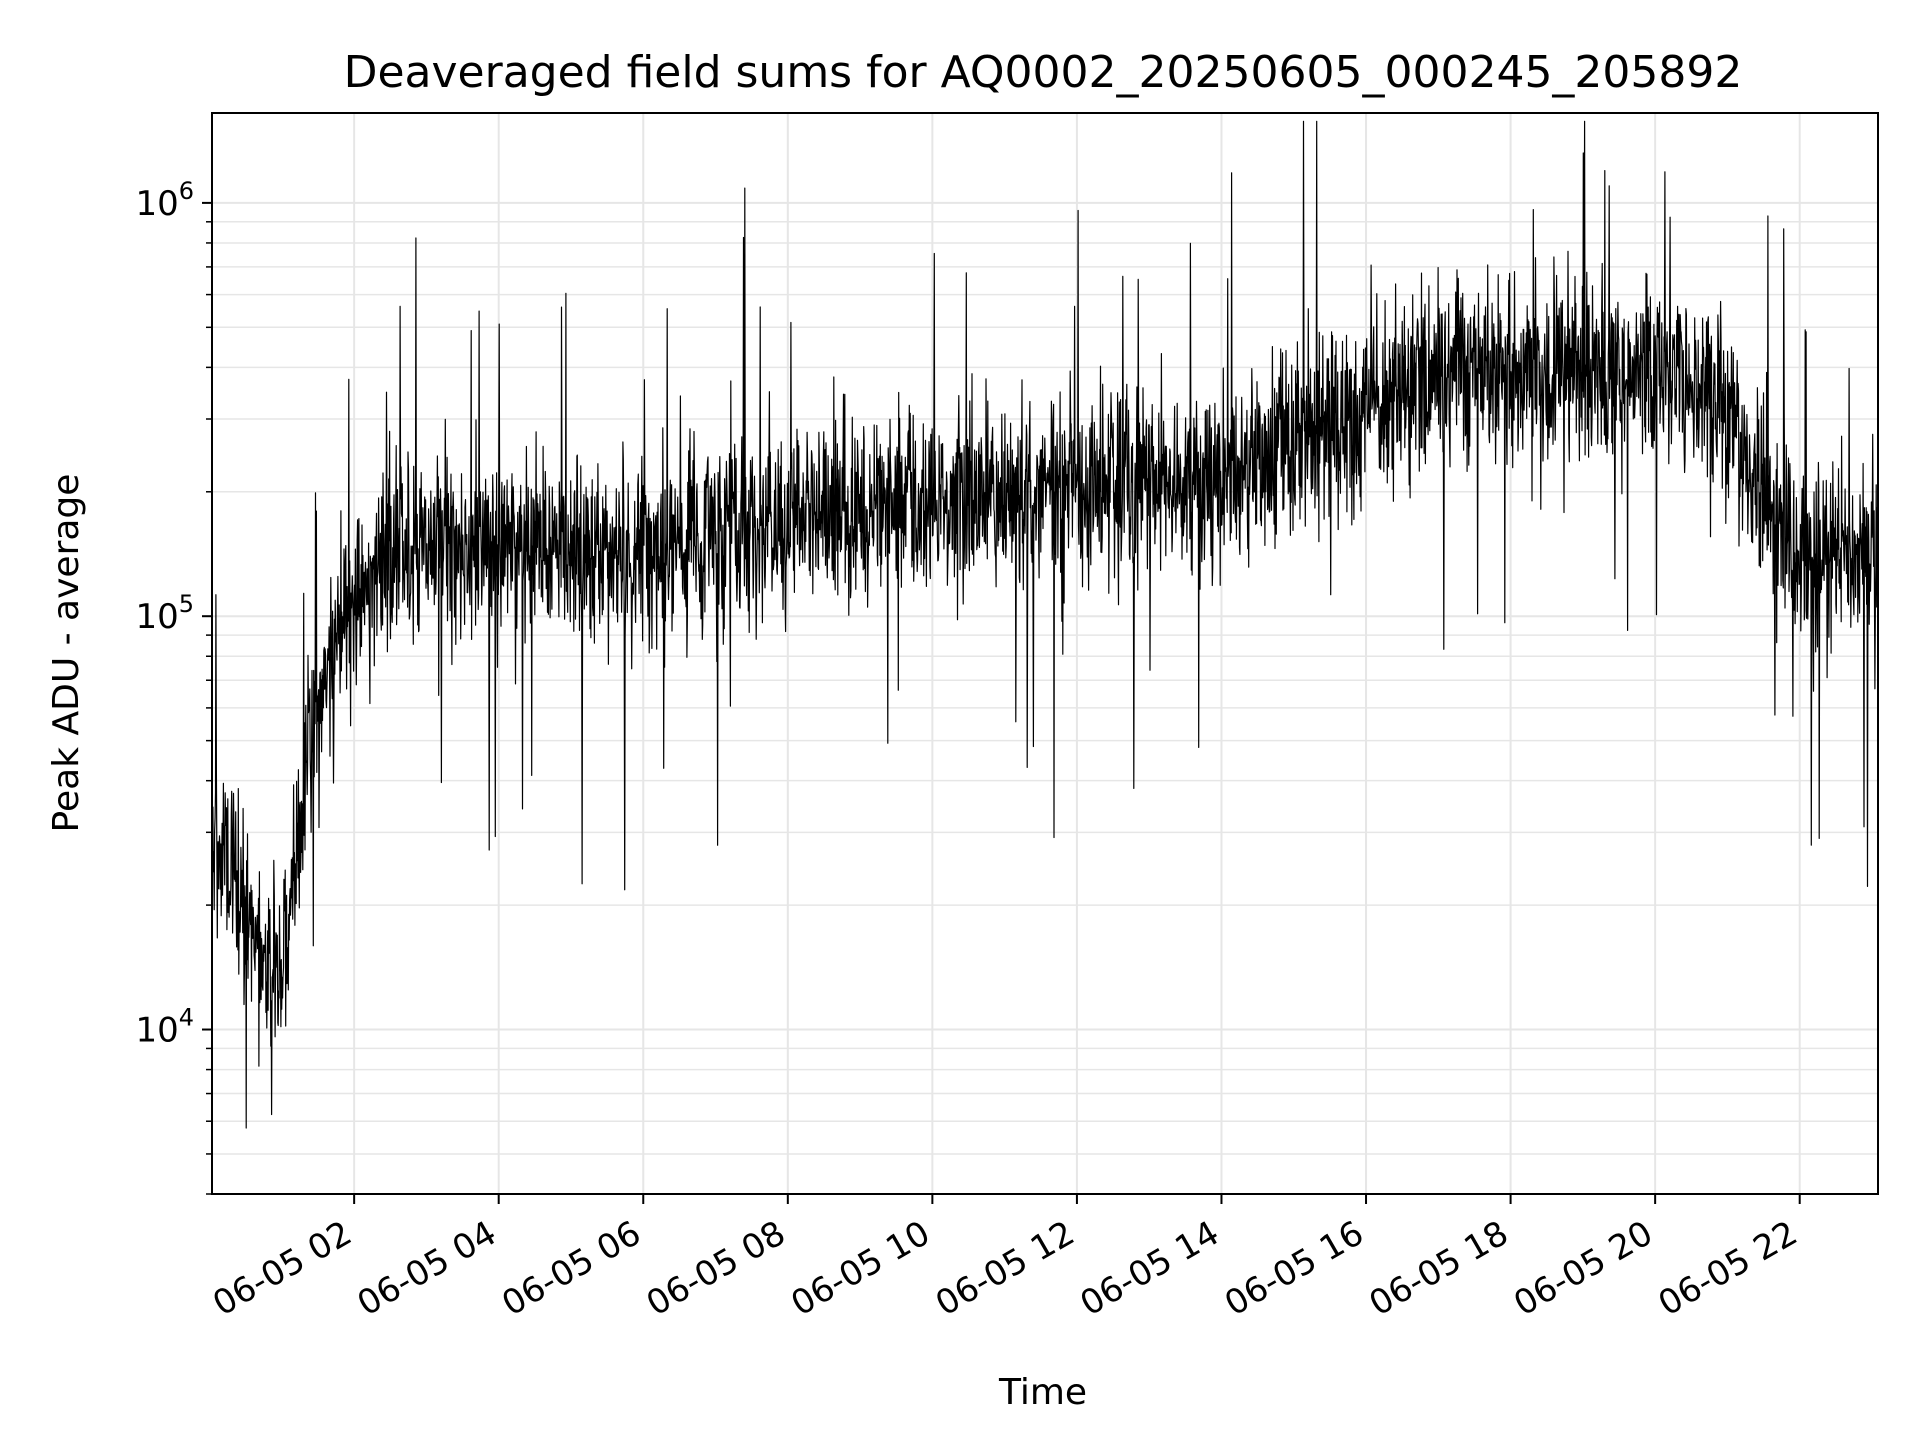  I want to click on x-axis-label: Time, so click(1042, 1392).